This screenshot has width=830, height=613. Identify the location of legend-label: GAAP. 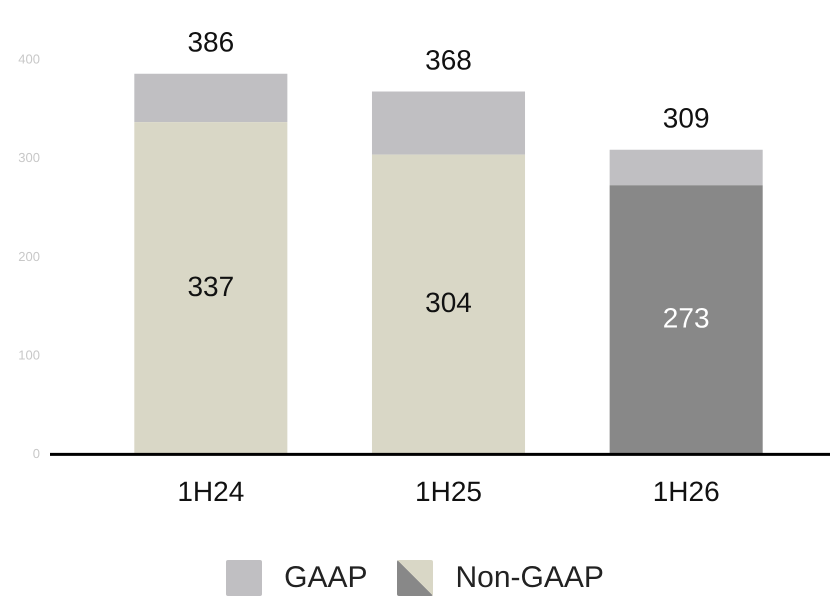
(326, 578).